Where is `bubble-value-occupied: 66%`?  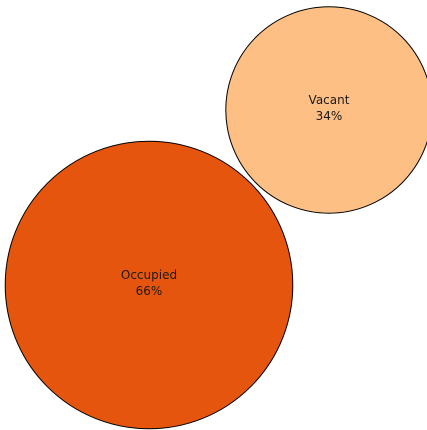 bubble-value-occupied: 66% is located at coordinates (149, 291).